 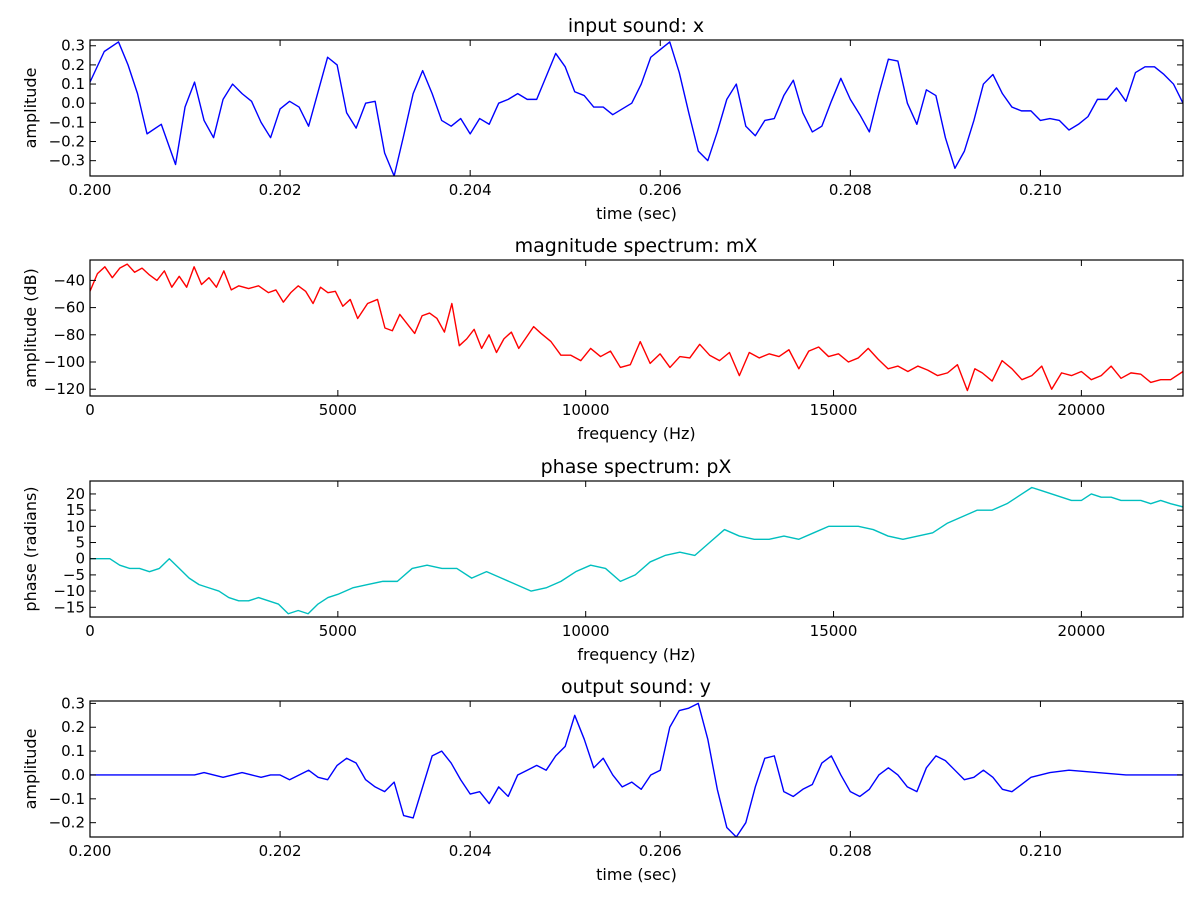 What do you see at coordinates (69, 607) in the screenshot?
I see `y-tick-label: −15` at bounding box center [69, 607].